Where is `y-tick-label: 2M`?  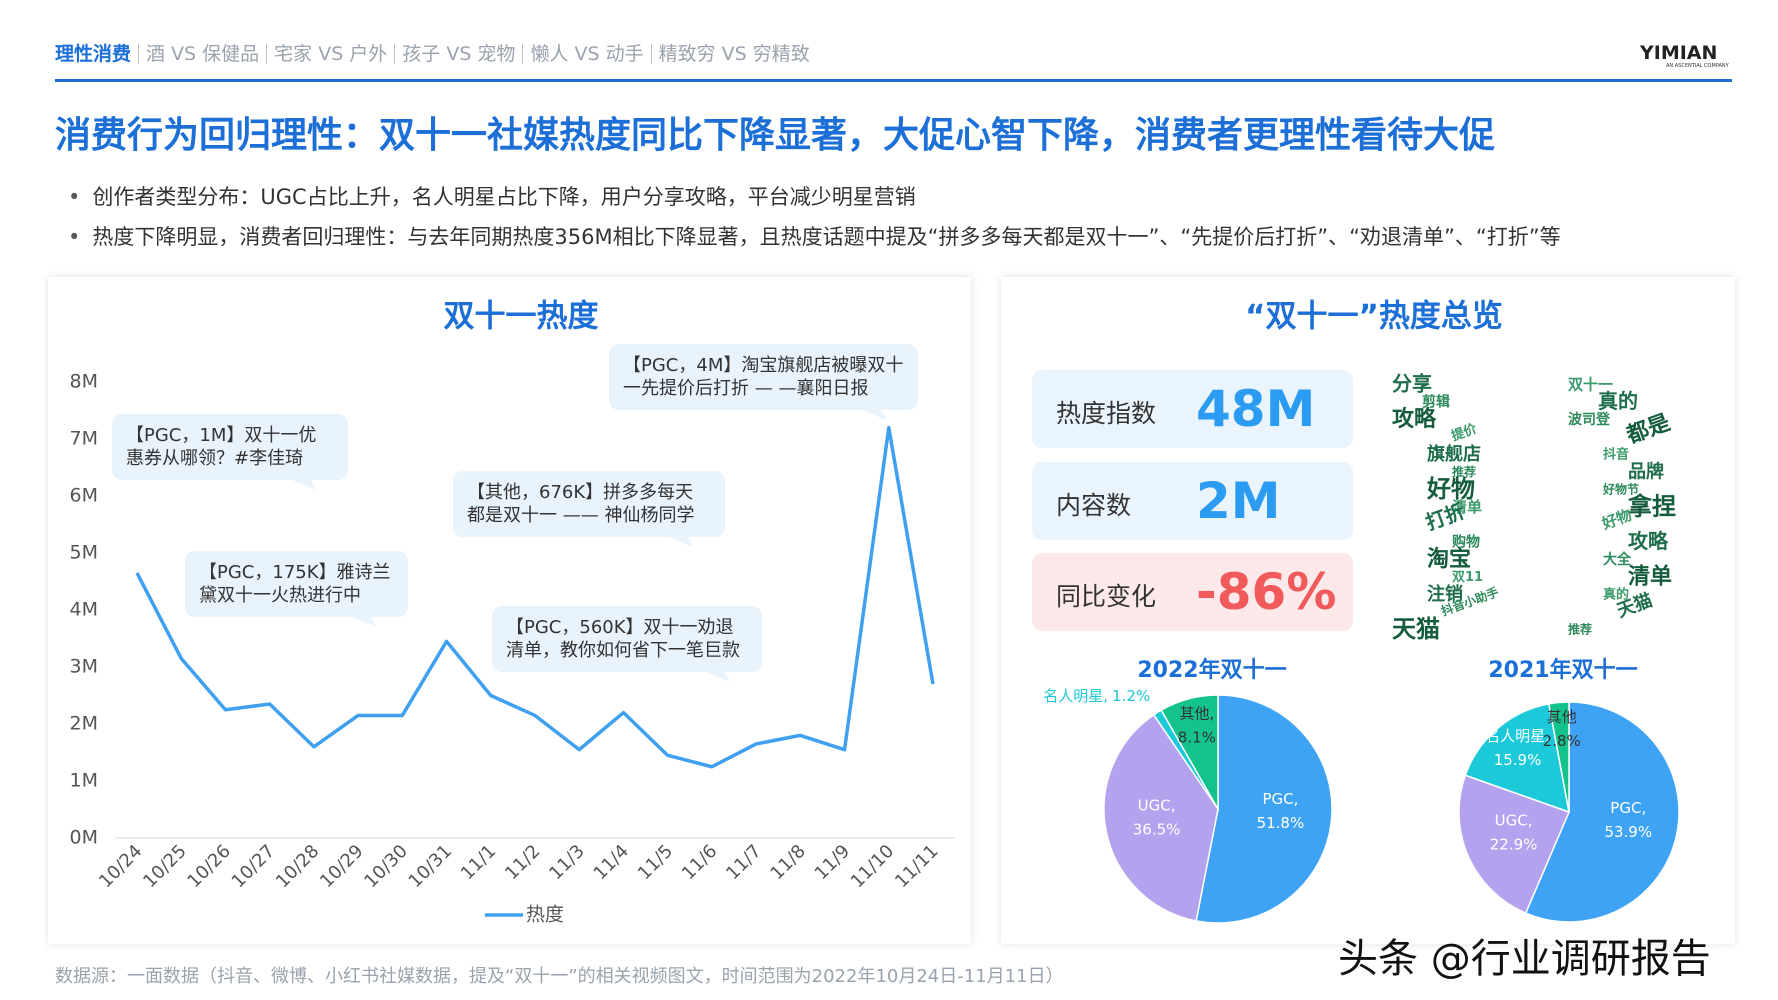
y-tick-label: 2M is located at coordinates (84, 724).